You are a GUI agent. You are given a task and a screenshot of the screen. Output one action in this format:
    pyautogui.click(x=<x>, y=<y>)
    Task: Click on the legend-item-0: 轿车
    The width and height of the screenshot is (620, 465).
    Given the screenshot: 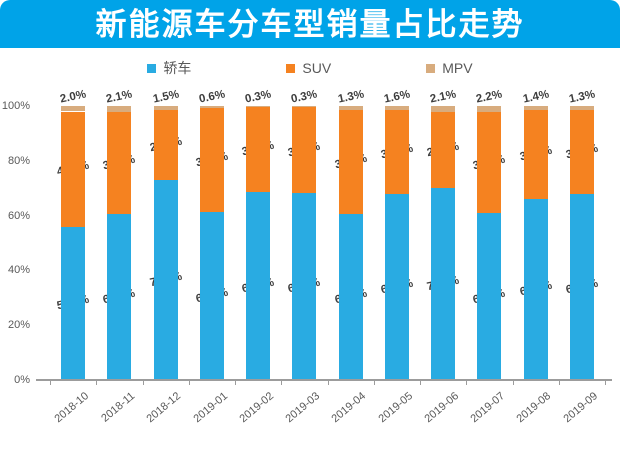 What is the action you would take?
    pyautogui.click(x=169, y=68)
    